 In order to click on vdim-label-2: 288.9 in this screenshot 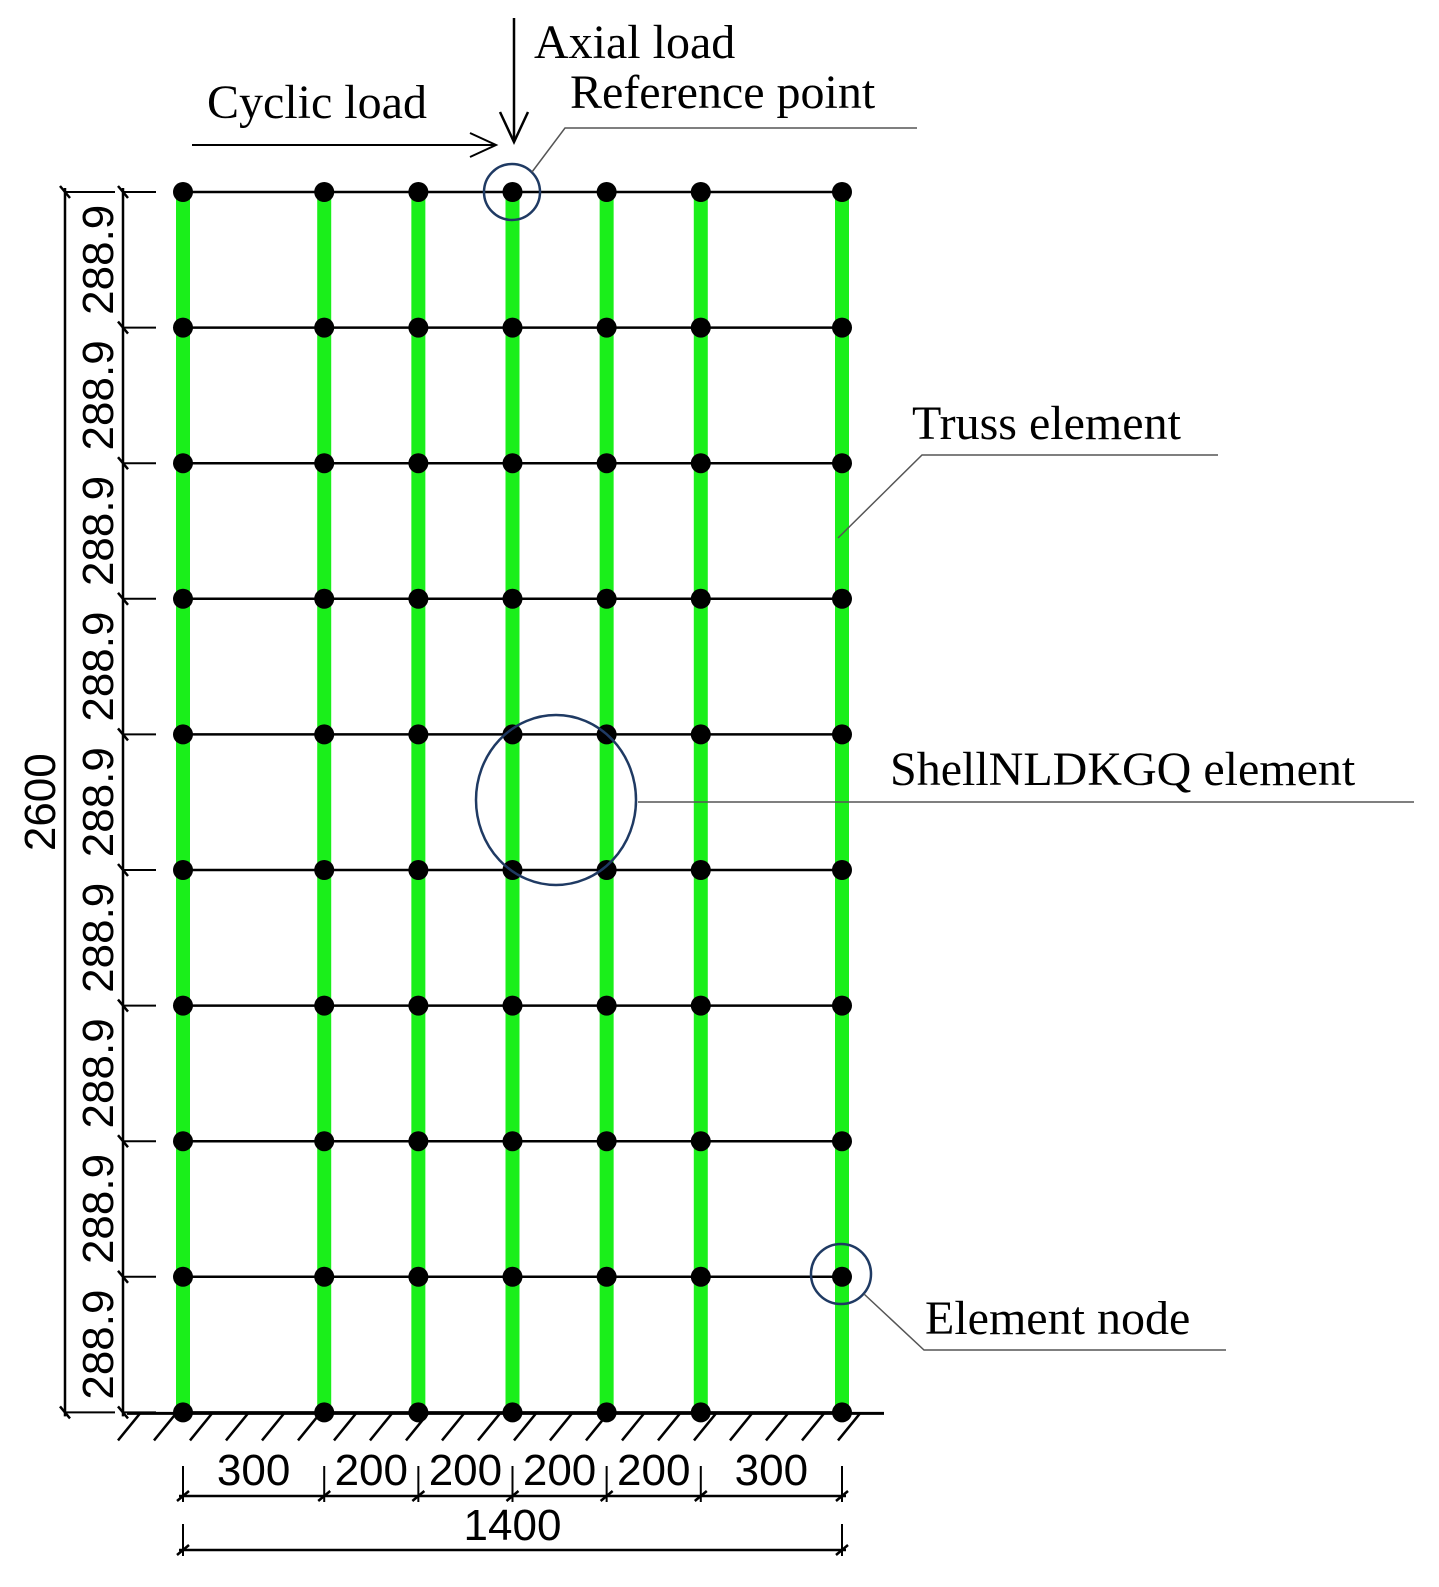, I will do `click(98, 531)`.